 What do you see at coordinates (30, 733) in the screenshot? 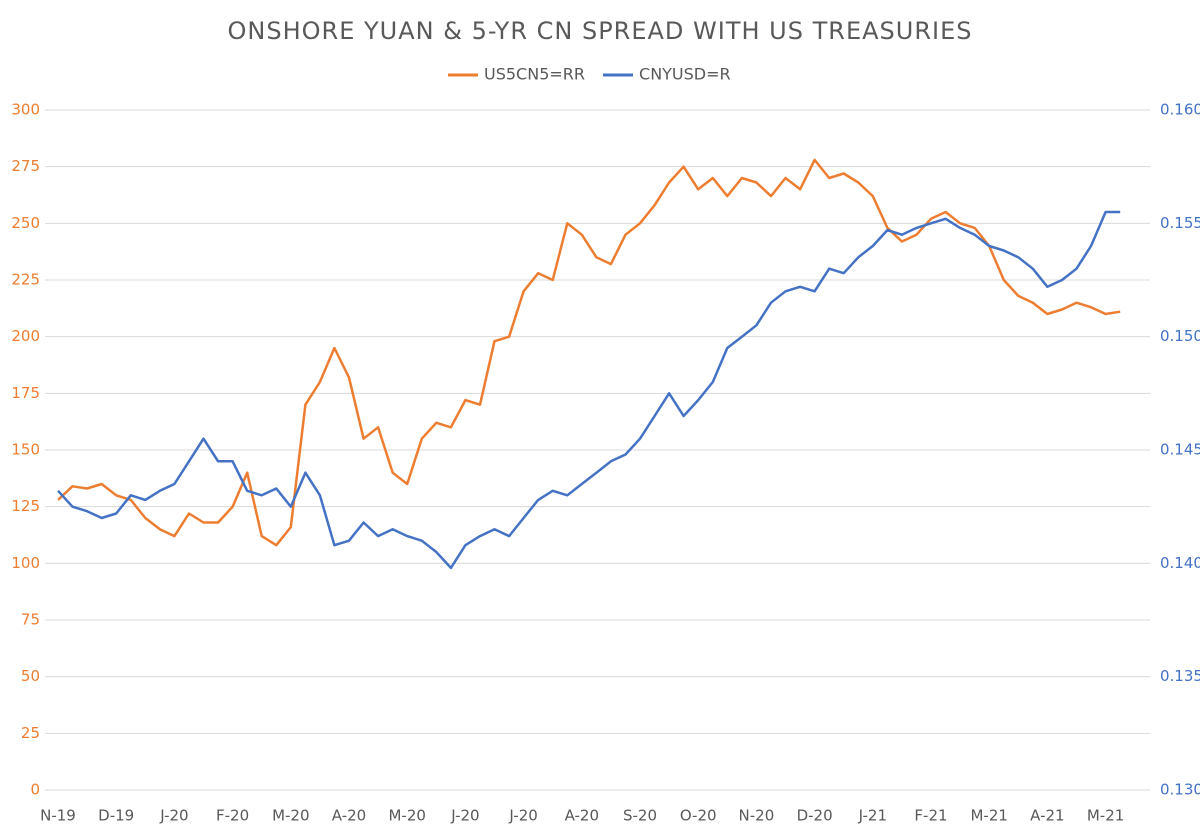
I see `y-tick-label: 25` at bounding box center [30, 733].